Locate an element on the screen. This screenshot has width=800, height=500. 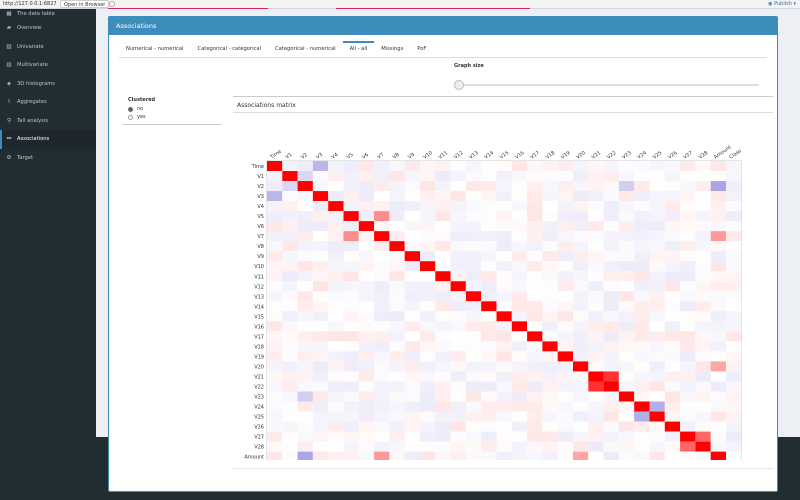
sidebar-item-multivariate: ▥ Multivariate is located at coordinates (48, 65).